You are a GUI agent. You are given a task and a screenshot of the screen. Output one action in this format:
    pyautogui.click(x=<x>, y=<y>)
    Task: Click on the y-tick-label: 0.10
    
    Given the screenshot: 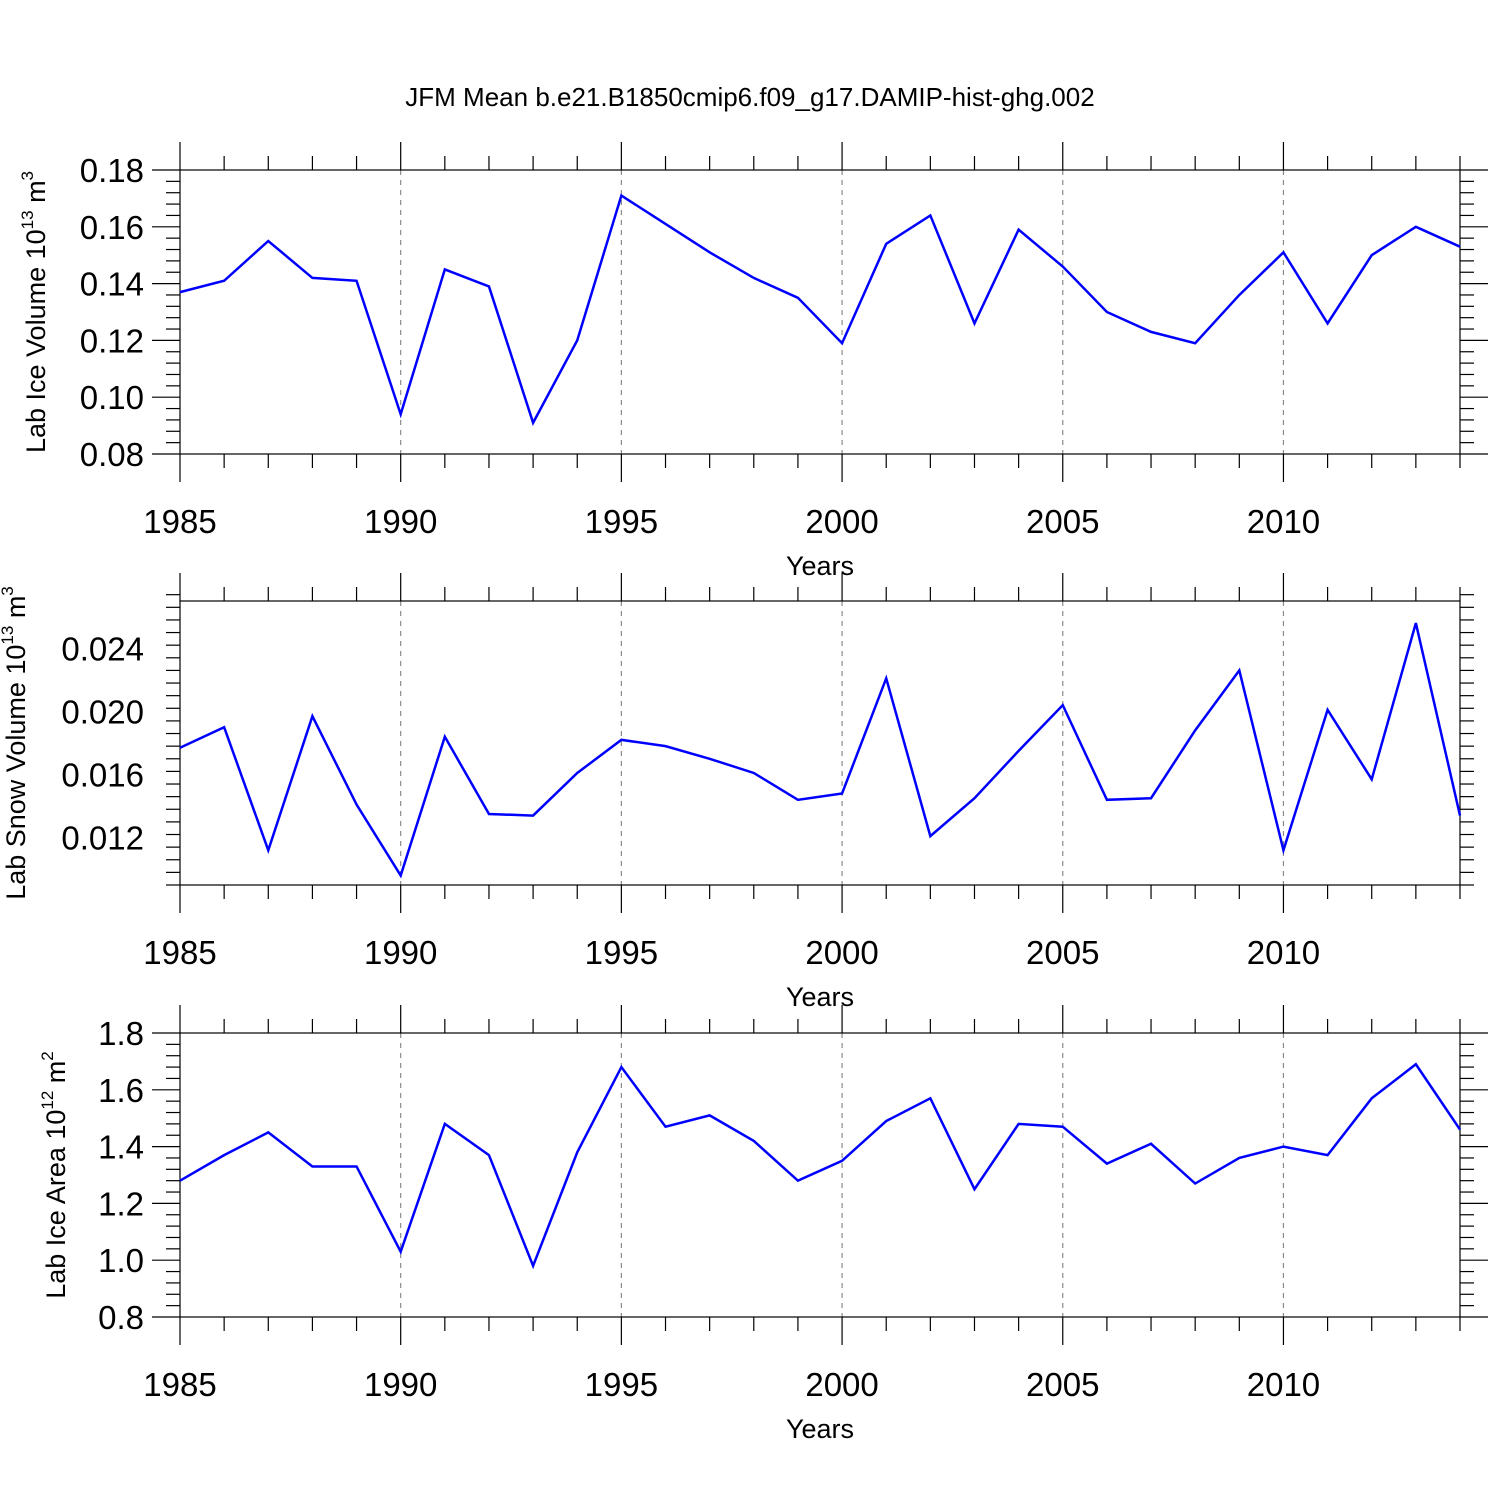 What is the action you would take?
    pyautogui.click(x=112, y=397)
    